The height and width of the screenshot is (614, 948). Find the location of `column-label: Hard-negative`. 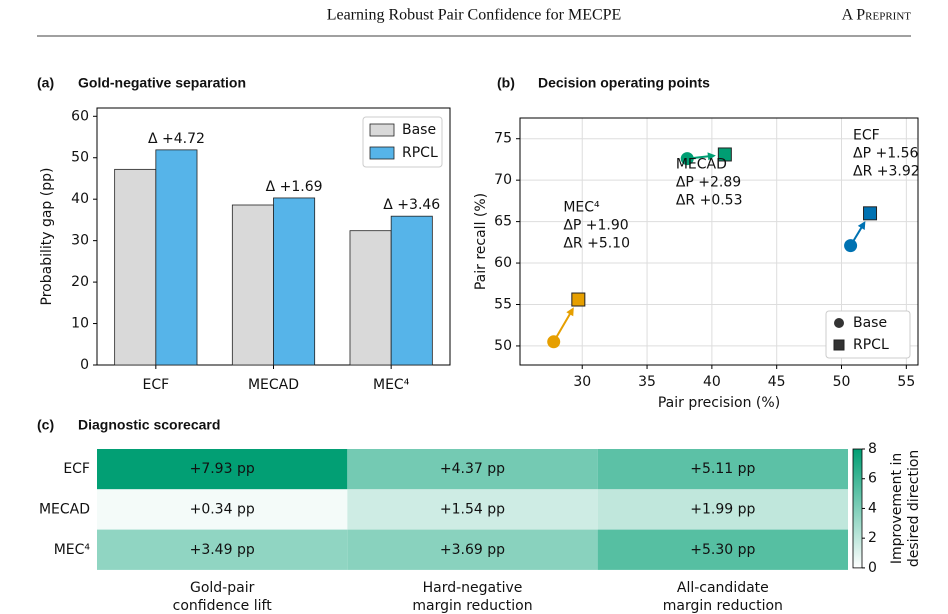

column-label: Hard-negative is located at coordinates (473, 588).